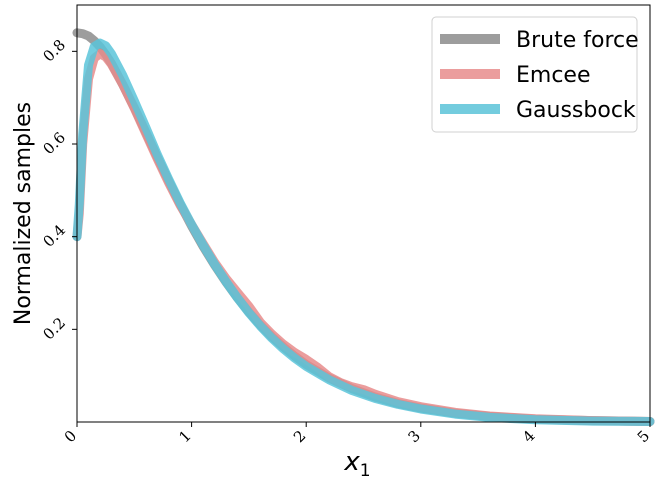 This screenshot has width=662, height=479. What do you see at coordinates (54, 51) in the screenshot?
I see `y-tick-label: 0.8` at bounding box center [54, 51].